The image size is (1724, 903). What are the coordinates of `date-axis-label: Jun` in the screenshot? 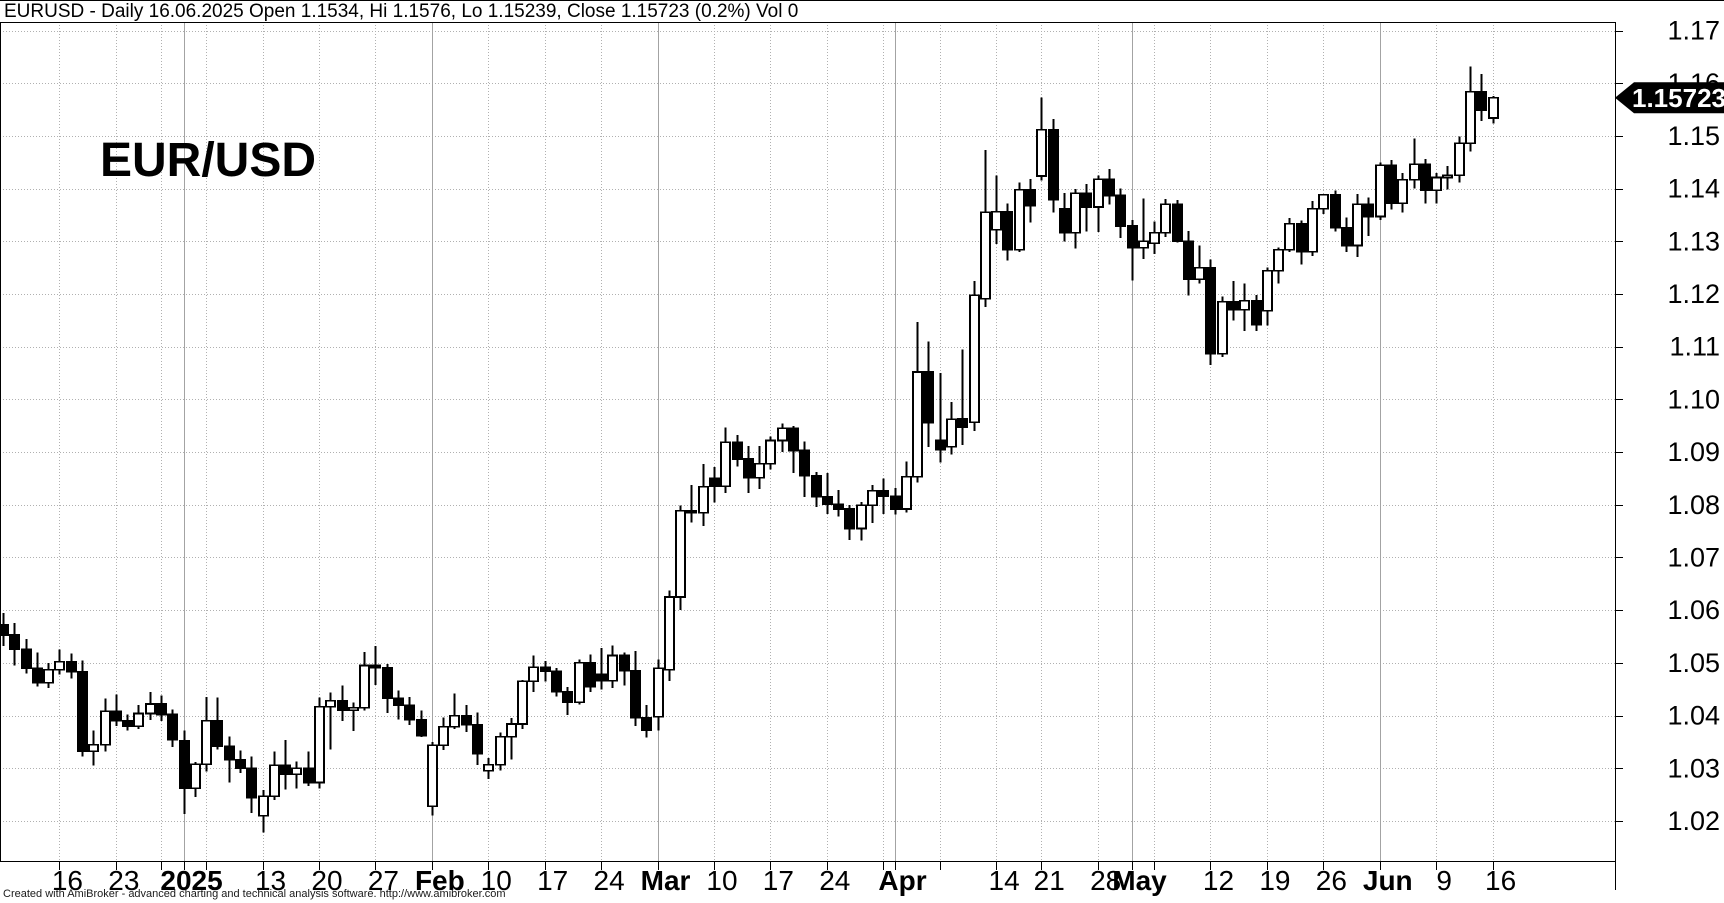 It's located at (1388, 880).